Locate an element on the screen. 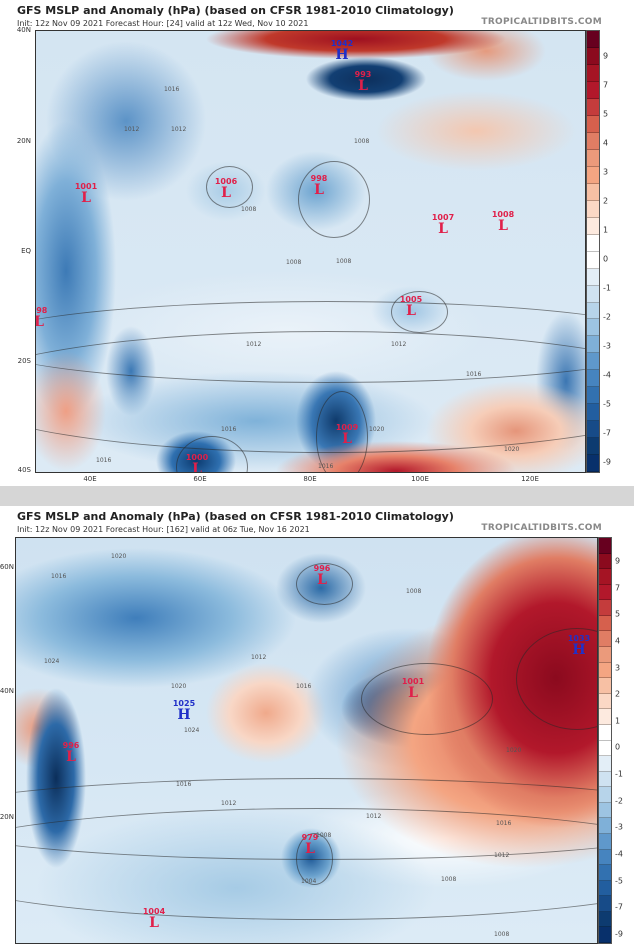 The image size is (634, 944). colorbar-tick-label: -9 is located at coordinates (607, 462).